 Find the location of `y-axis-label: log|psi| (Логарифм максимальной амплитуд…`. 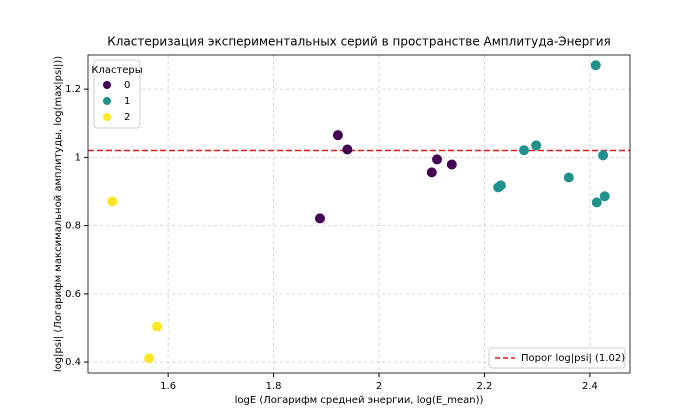

y-axis-label: log|psi| (Логарифм максимальной амплитуд… is located at coordinates (58, 214).